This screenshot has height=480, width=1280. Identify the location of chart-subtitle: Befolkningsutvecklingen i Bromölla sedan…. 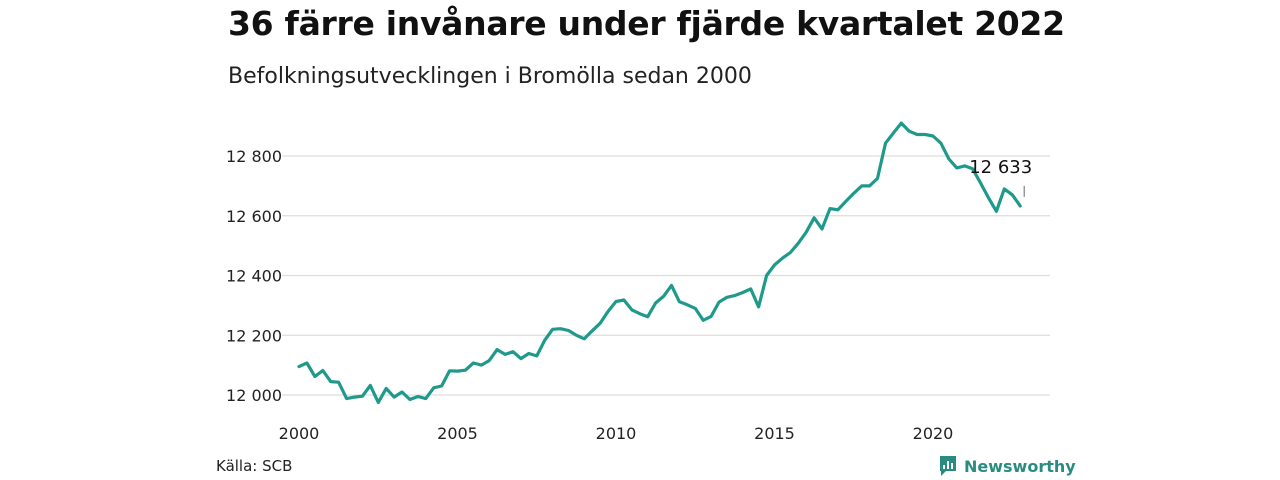
(490, 76).